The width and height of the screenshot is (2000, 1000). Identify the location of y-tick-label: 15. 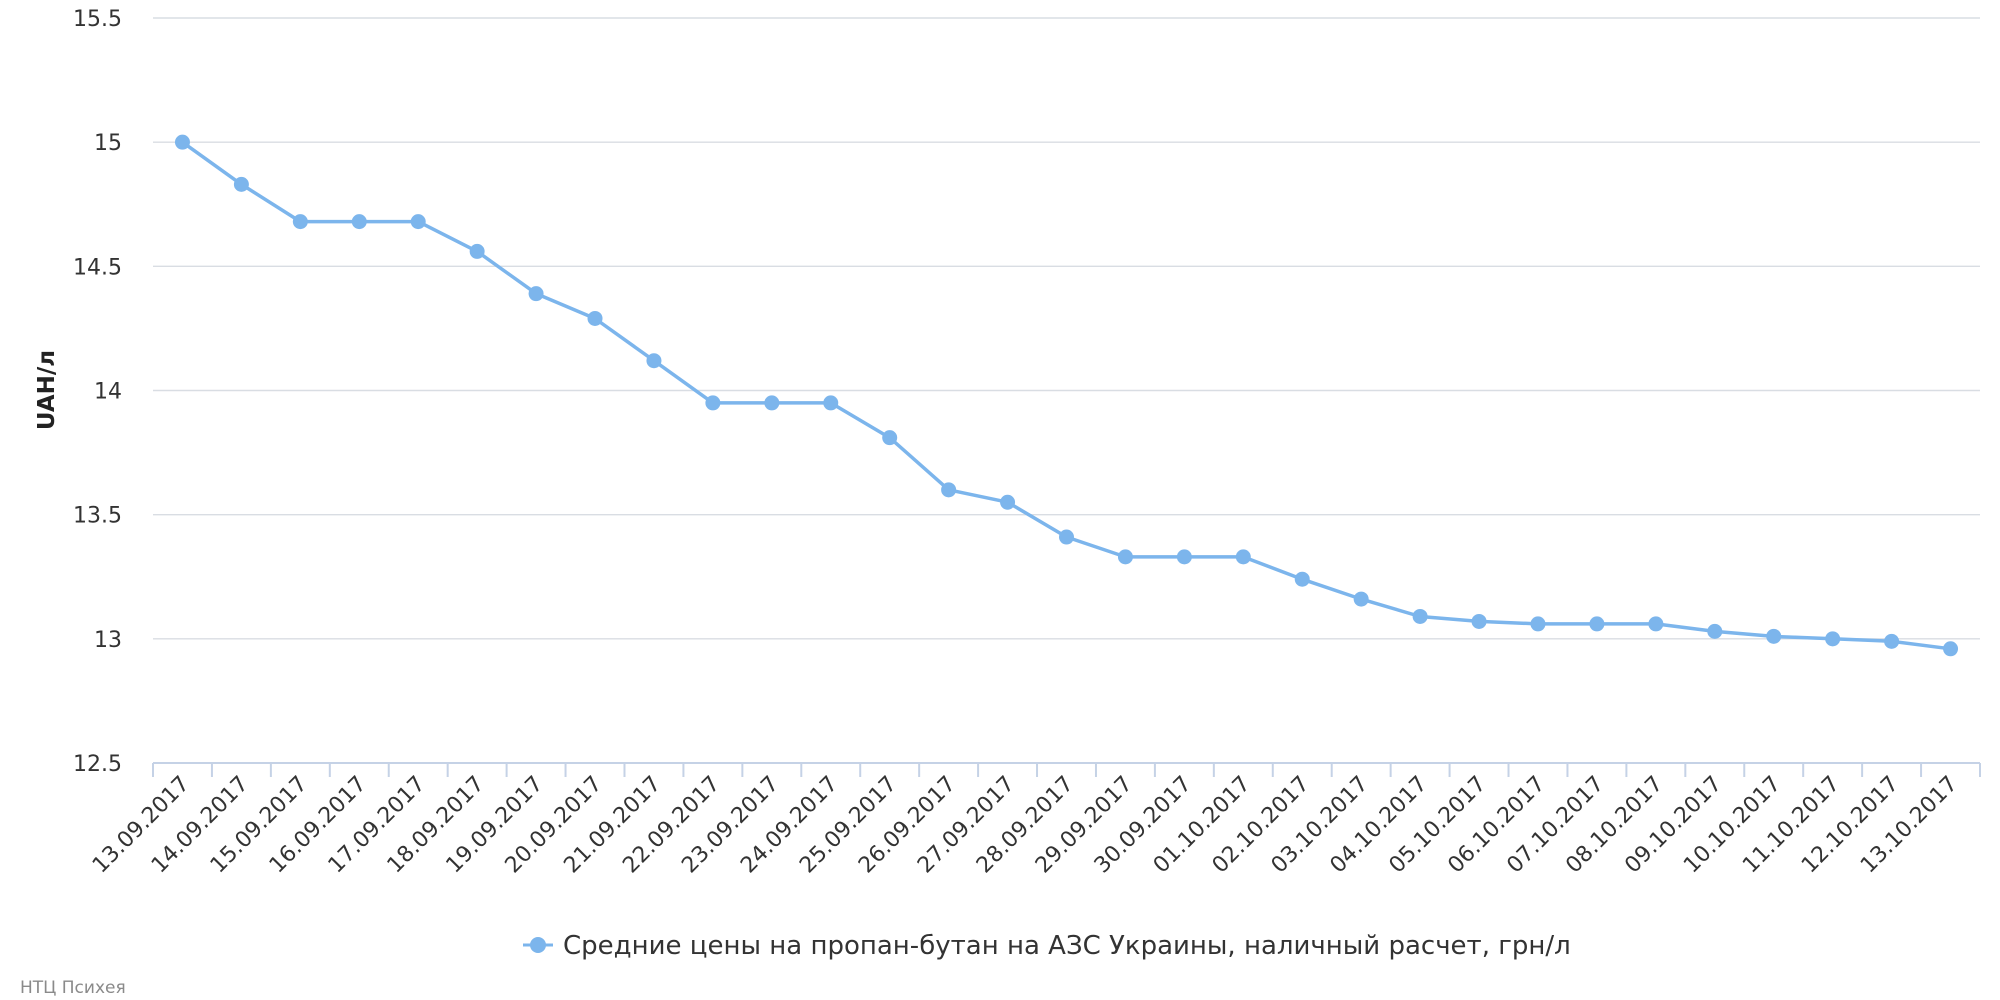
(108, 143).